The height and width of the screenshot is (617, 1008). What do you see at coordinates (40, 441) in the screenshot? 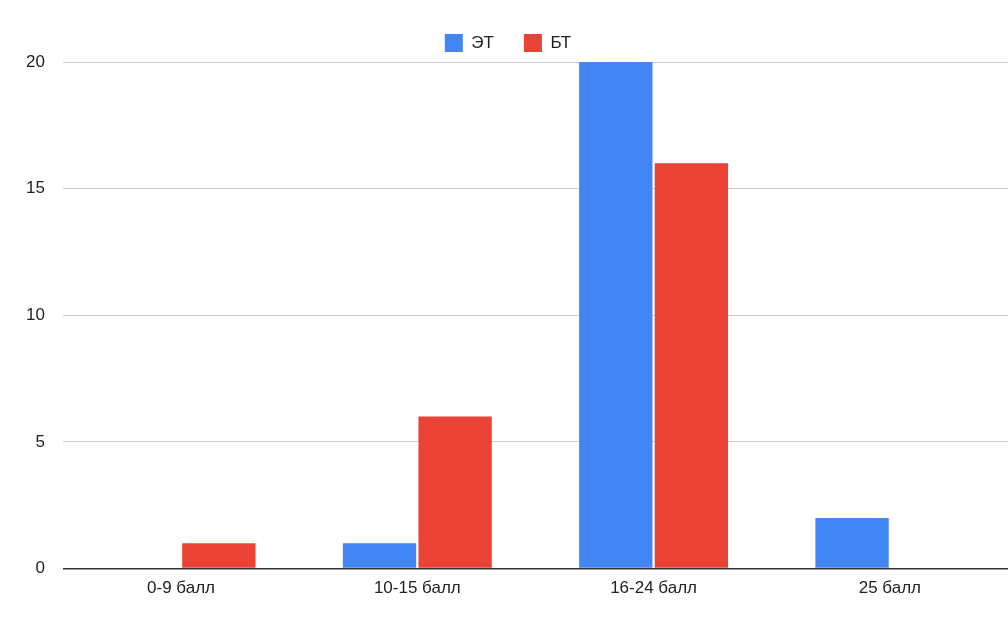
I see `y-tick-label: 5` at bounding box center [40, 441].